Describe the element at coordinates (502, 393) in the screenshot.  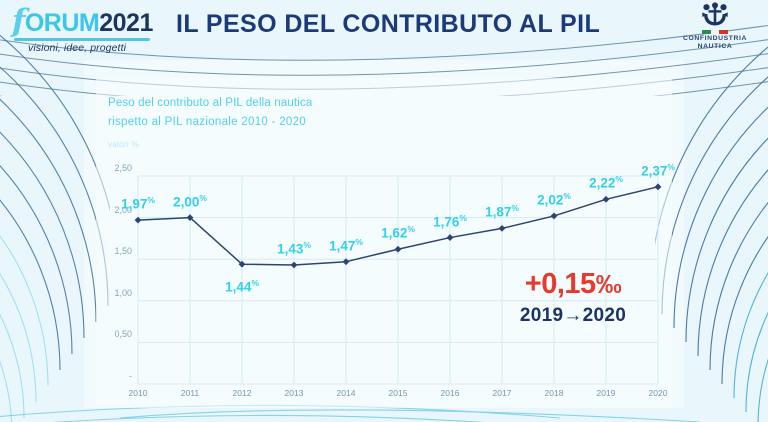
I see `x-tick-label: 2017` at that location.